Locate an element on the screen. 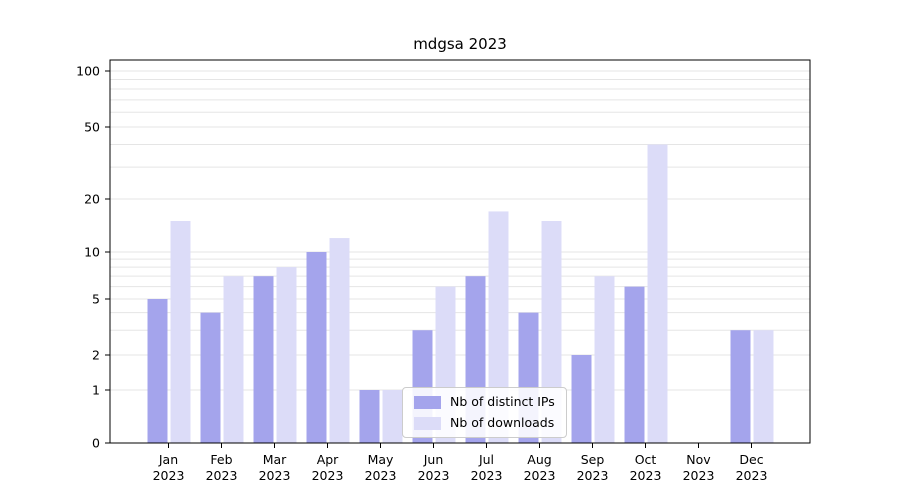  y-tick-label: 20 is located at coordinates (92, 199).